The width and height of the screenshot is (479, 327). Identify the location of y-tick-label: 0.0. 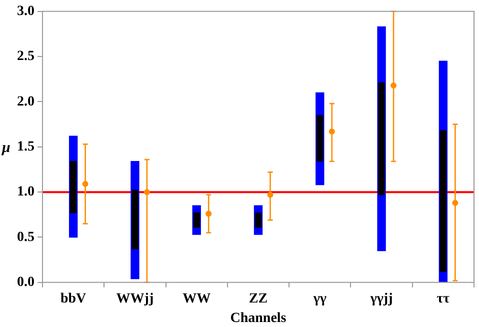
(25, 282).